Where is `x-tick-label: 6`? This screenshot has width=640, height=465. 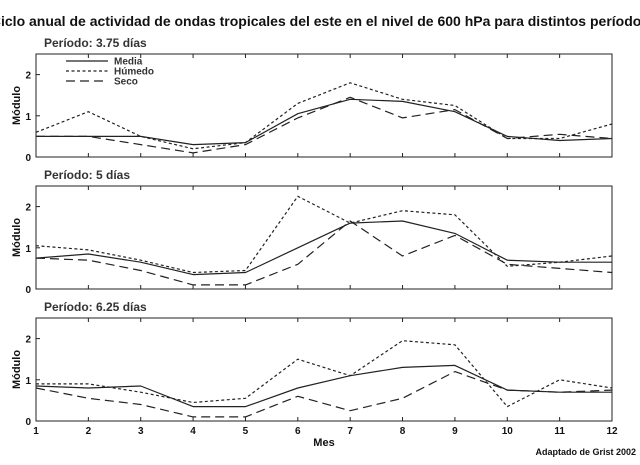 x-tick-label: 6 is located at coordinates (298, 431).